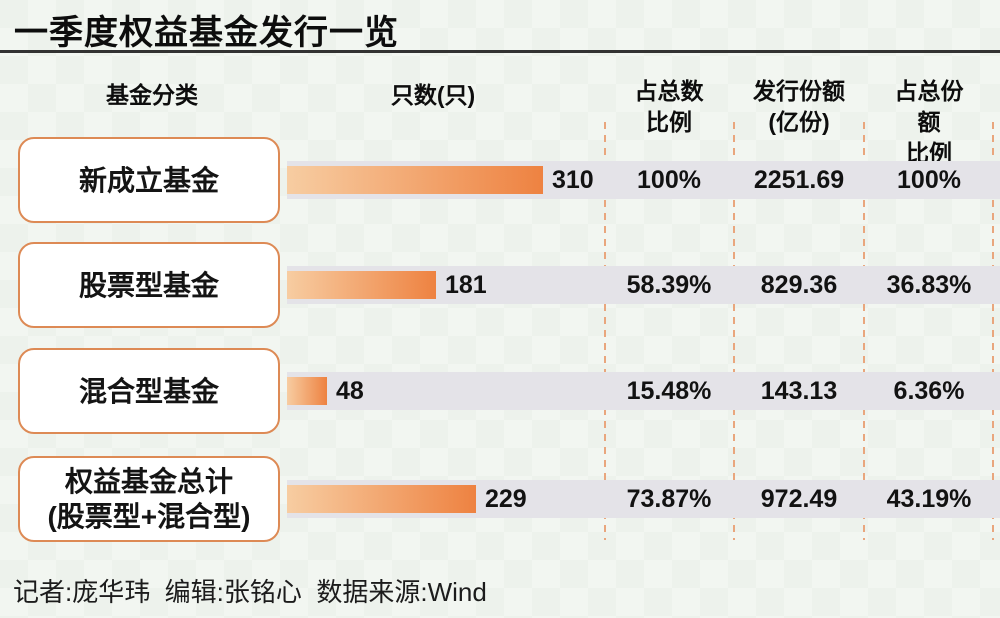 Image resolution: width=1000 pixels, height=618 pixels. I want to click on credits-source-line: 记者:庞华玮 编辑:张铭心 数据来源:Wind, so click(250, 592).